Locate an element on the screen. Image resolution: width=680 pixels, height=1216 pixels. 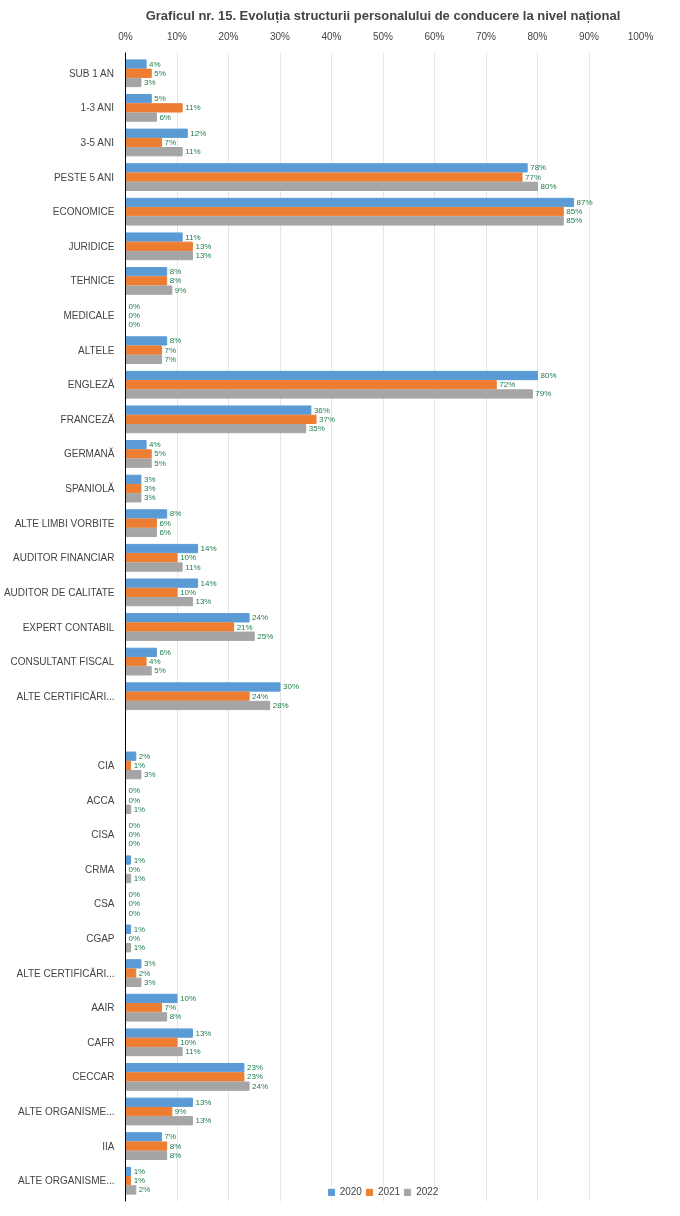
y-tick-label: AUDITOR FINANCIAR is located at coordinates (64, 558).